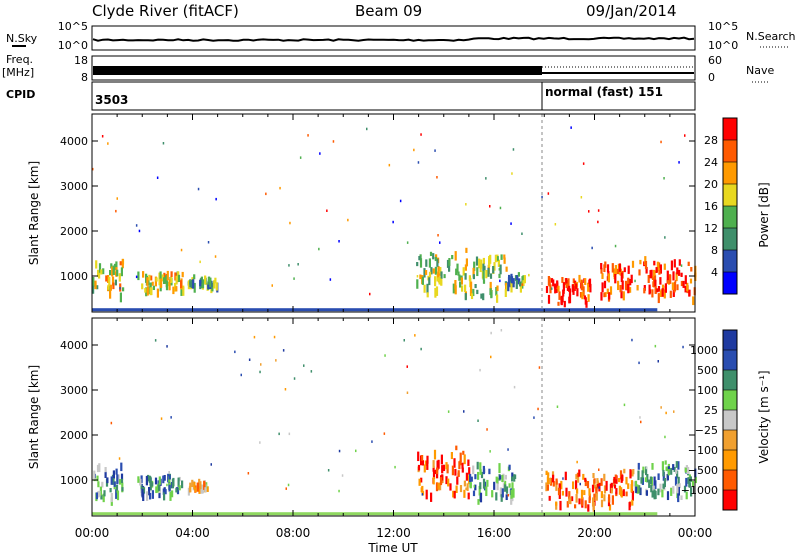  Describe the element at coordinates (707, 370) in the screenshot. I see `colorbar-tick-label: 500` at that location.